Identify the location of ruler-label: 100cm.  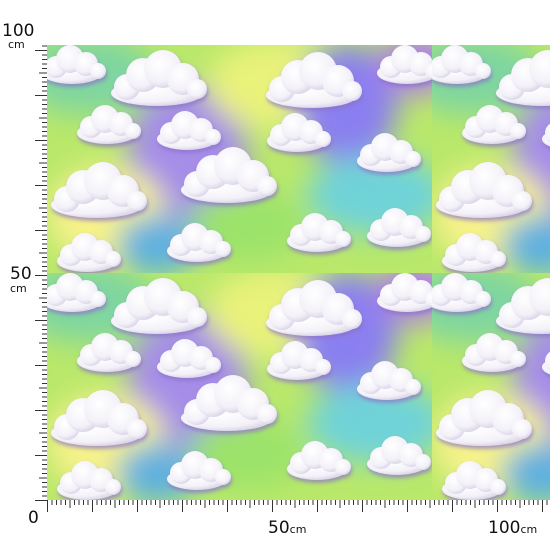
(512, 528).